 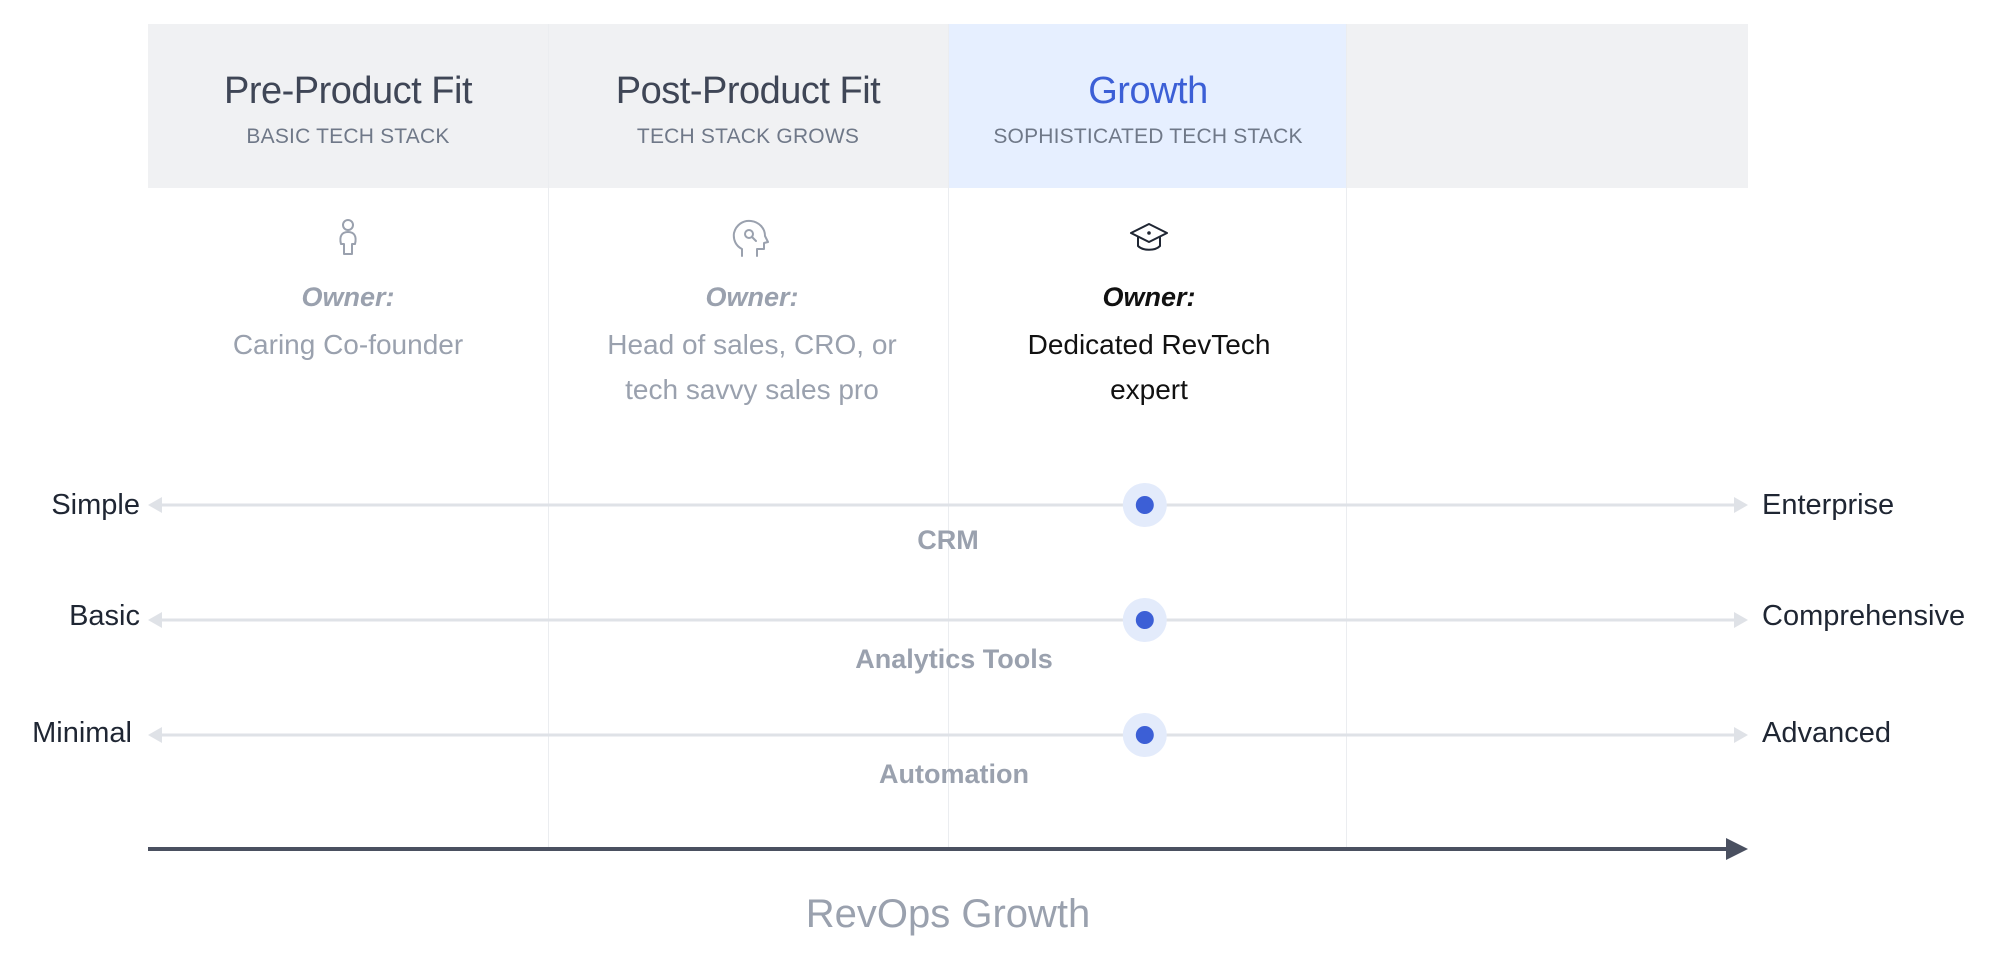 What do you see at coordinates (748, 91) in the screenshot?
I see `stage-title: Post-Product Fit` at bounding box center [748, 91].